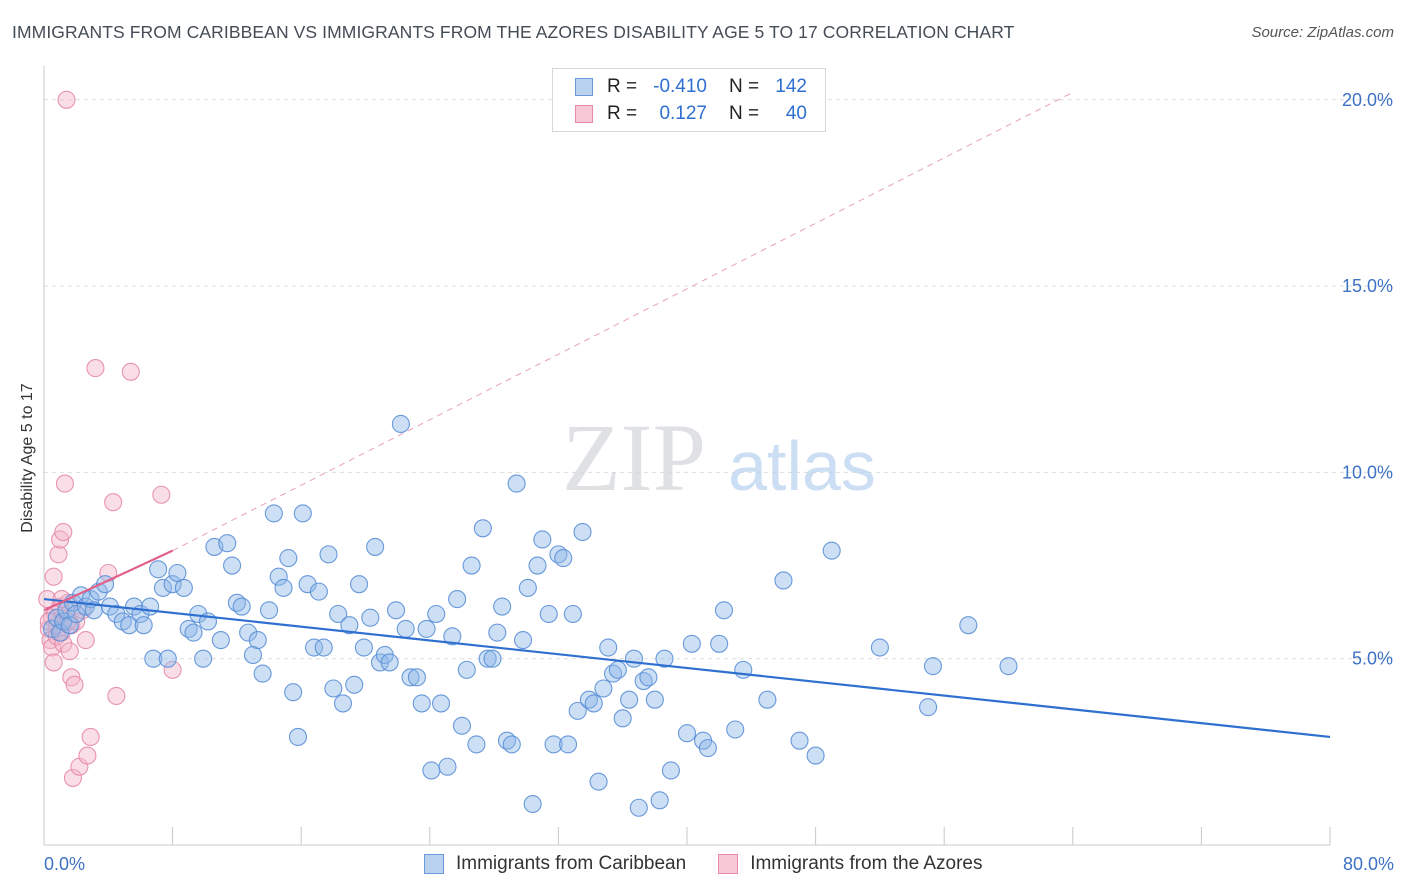 This screenshot has height=892, width=1406. Describe the element at coordinates (584, 114) in the screenshot. I see `legend-swatch-azores` at that location.